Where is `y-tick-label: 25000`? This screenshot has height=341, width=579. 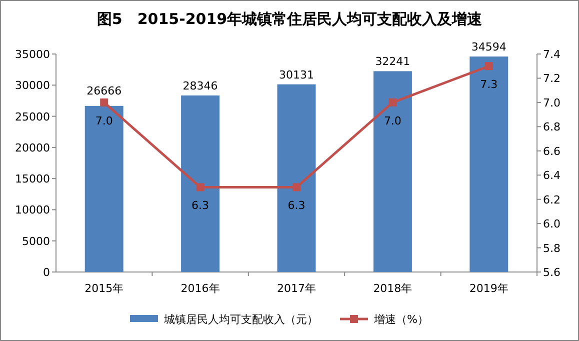 y-tick-label: 25000 is located at coordinates (32, 117).